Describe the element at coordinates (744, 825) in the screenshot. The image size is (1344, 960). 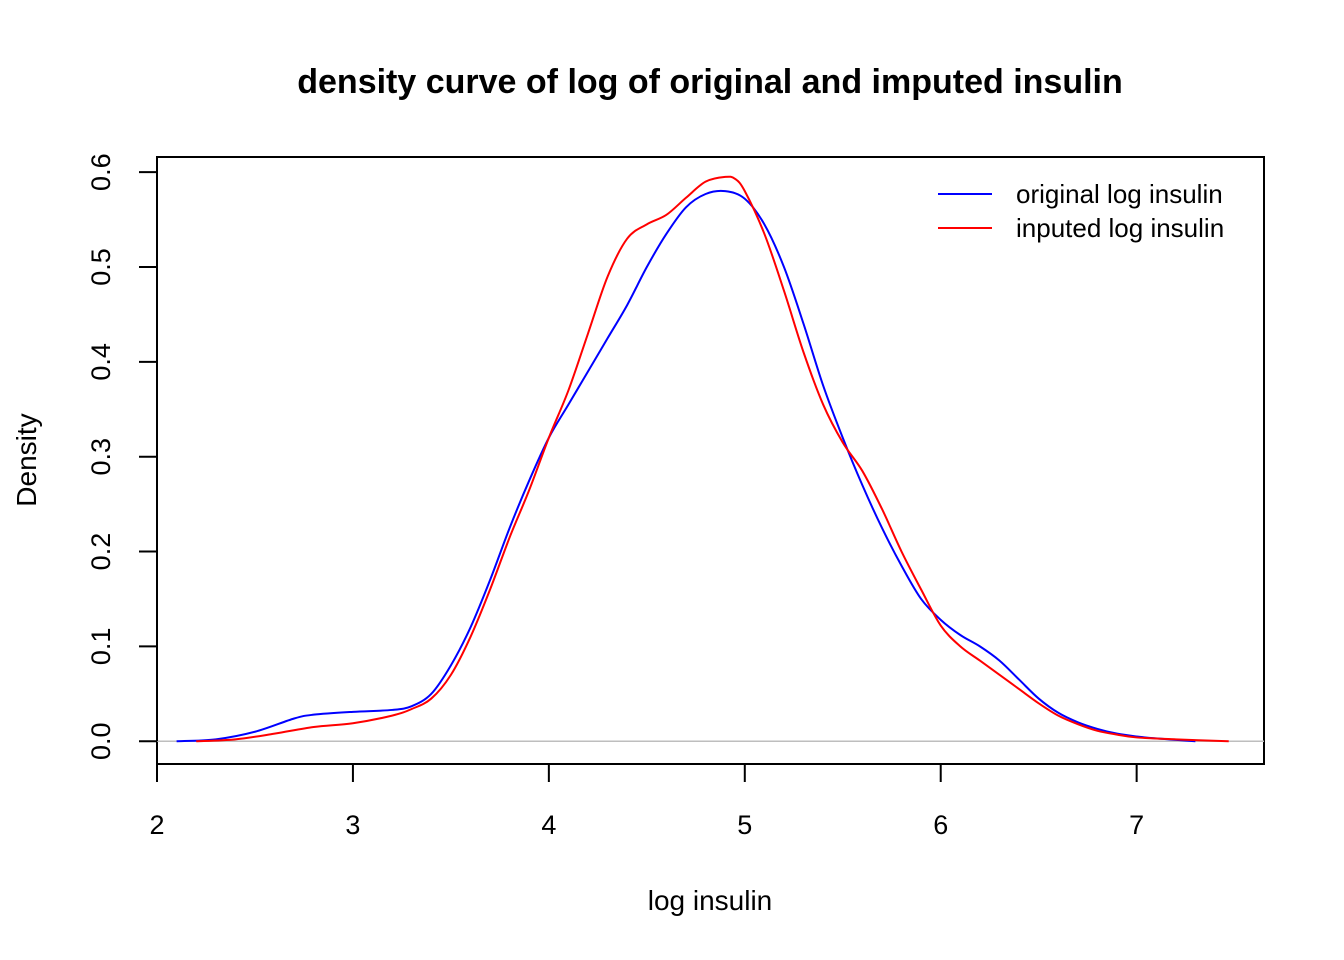
I see `x-tick-label: 5` at that location.